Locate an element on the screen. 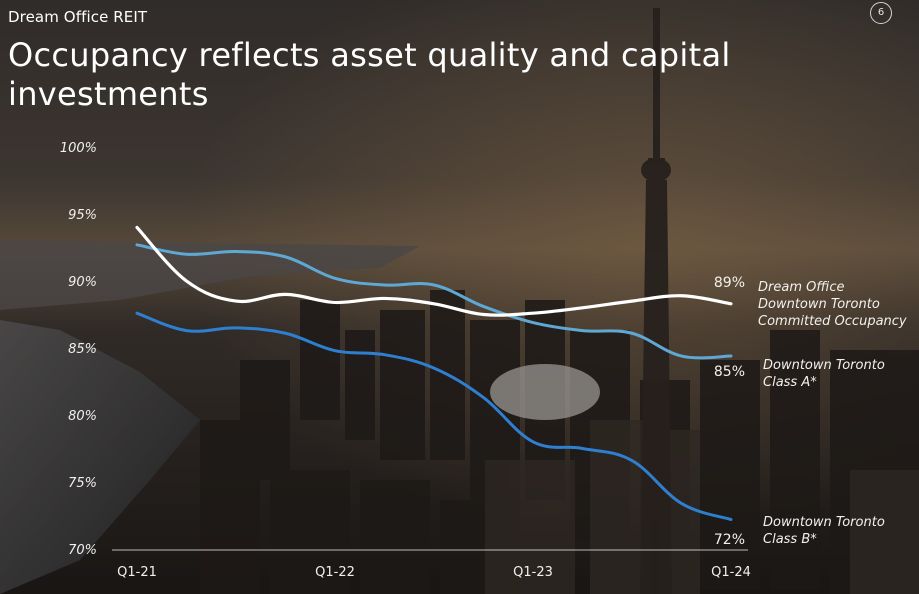  x-tick-label: Q1-23 is located at coordinates (533, 572).